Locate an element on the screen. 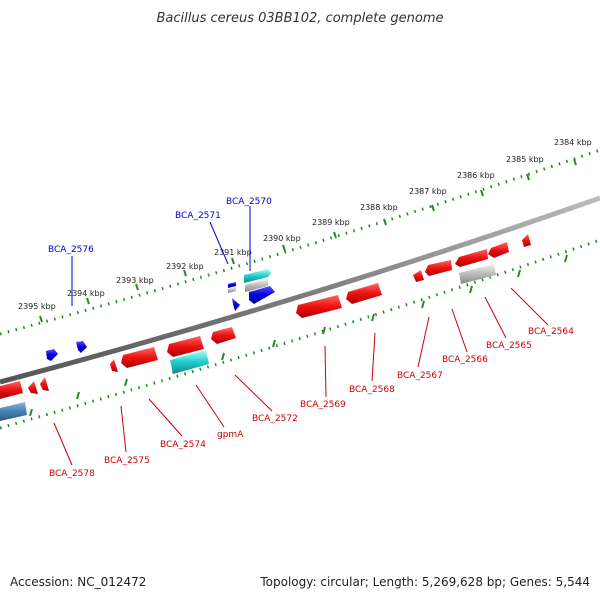 This screenshot has width=600, height=600. tick-label-2389: 2389 kbp is located at coordinates (331, 222).